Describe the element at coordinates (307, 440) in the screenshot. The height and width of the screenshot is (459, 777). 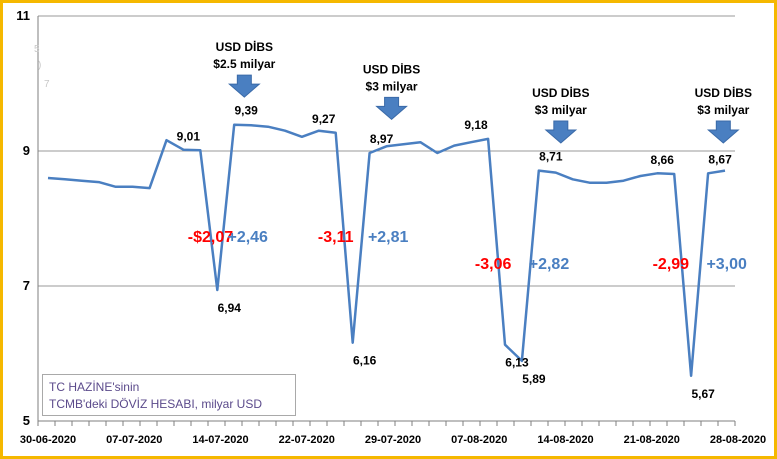
I see `x-tick-label: 22-07-2020` at that location.